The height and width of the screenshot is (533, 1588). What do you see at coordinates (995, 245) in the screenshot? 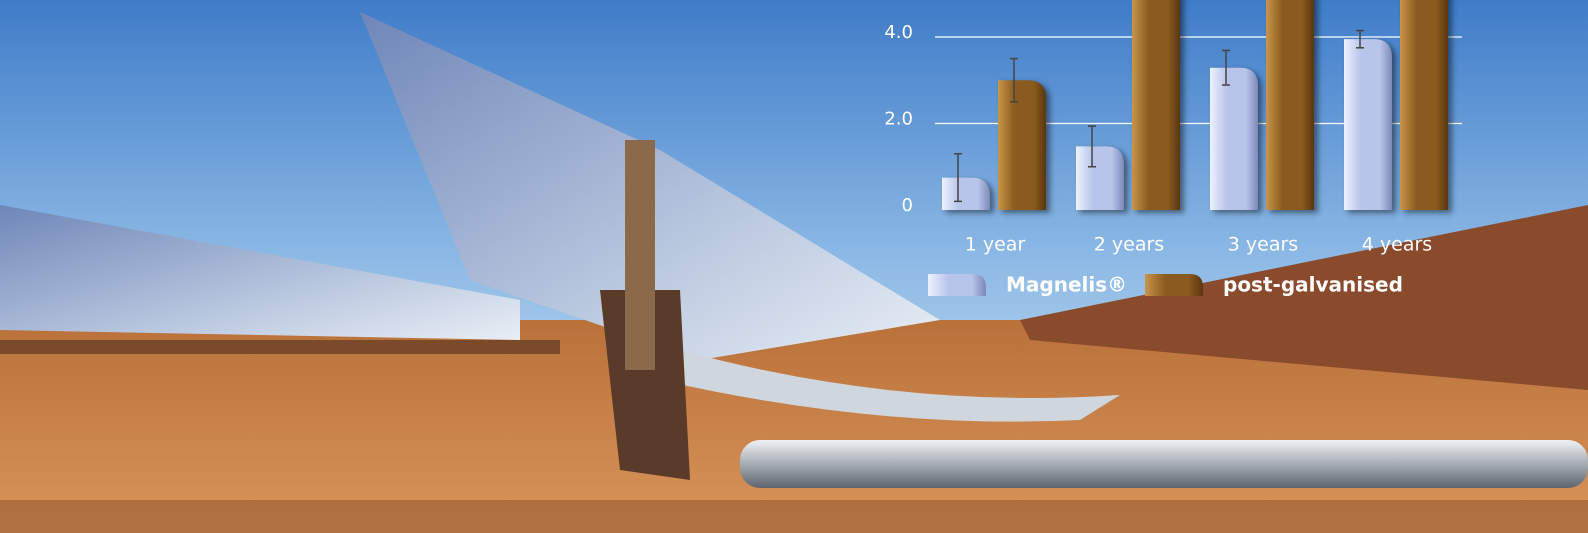
I see `x-tick-label: 1 year` at bounding box center [995, 245].